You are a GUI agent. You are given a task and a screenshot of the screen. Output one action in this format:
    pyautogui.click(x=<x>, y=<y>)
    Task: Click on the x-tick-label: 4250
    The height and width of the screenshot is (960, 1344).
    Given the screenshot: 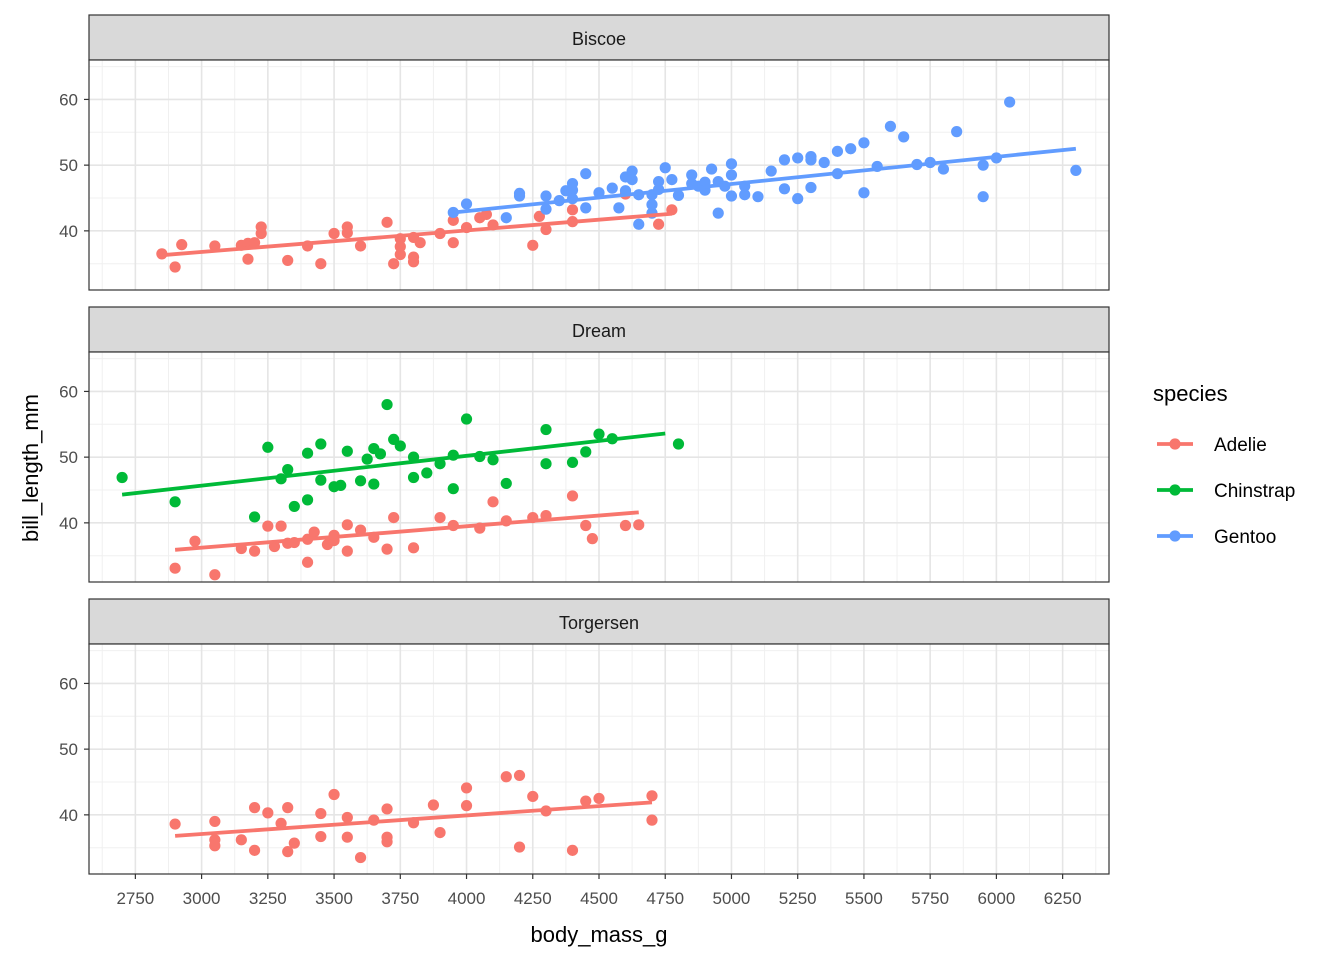 What is the action you would take?
    pyautogui.click(x=533, y=898)
    